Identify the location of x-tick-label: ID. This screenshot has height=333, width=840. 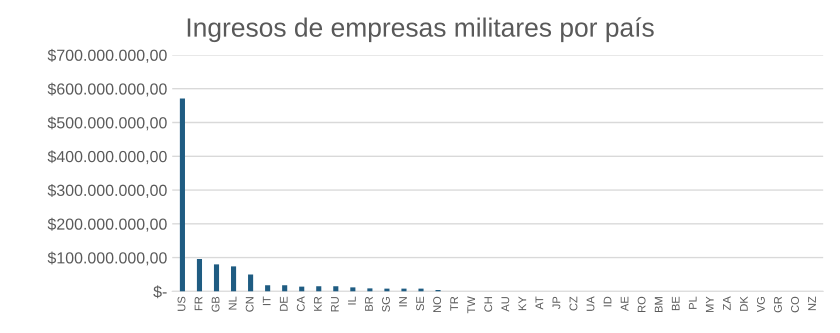
(608, 301).